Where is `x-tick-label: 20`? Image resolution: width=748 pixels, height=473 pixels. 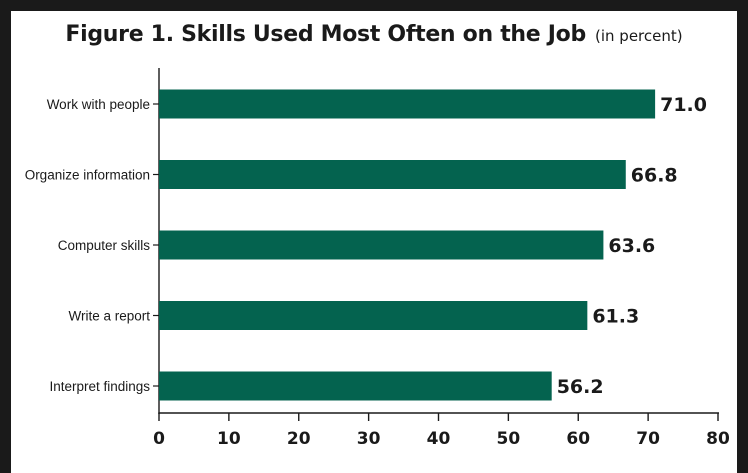
x-tick-label: 20 is located at coordinates (299, 439).